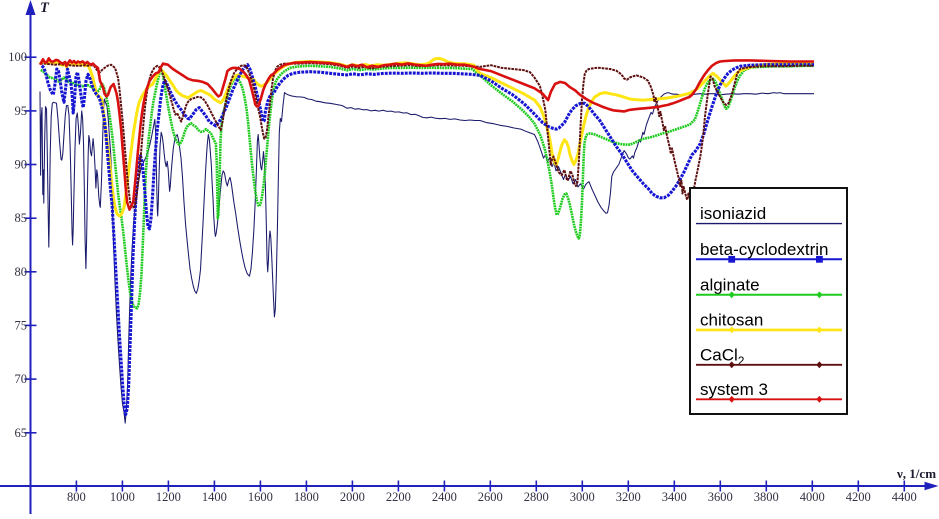 The width and height of the screenshot is (939, 519). Describe the element at coordinates (21, 165) in the screenshot. I see `svg-text: 90` at that location.